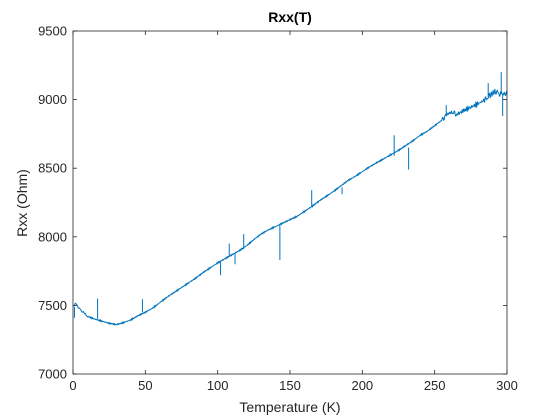 The height and width of the screenshot is (420, 560). What do you see at coordinates (290, 385) in the screenshot?
I see `x-tick-label-3: 150` at bounding box center [290, 385].